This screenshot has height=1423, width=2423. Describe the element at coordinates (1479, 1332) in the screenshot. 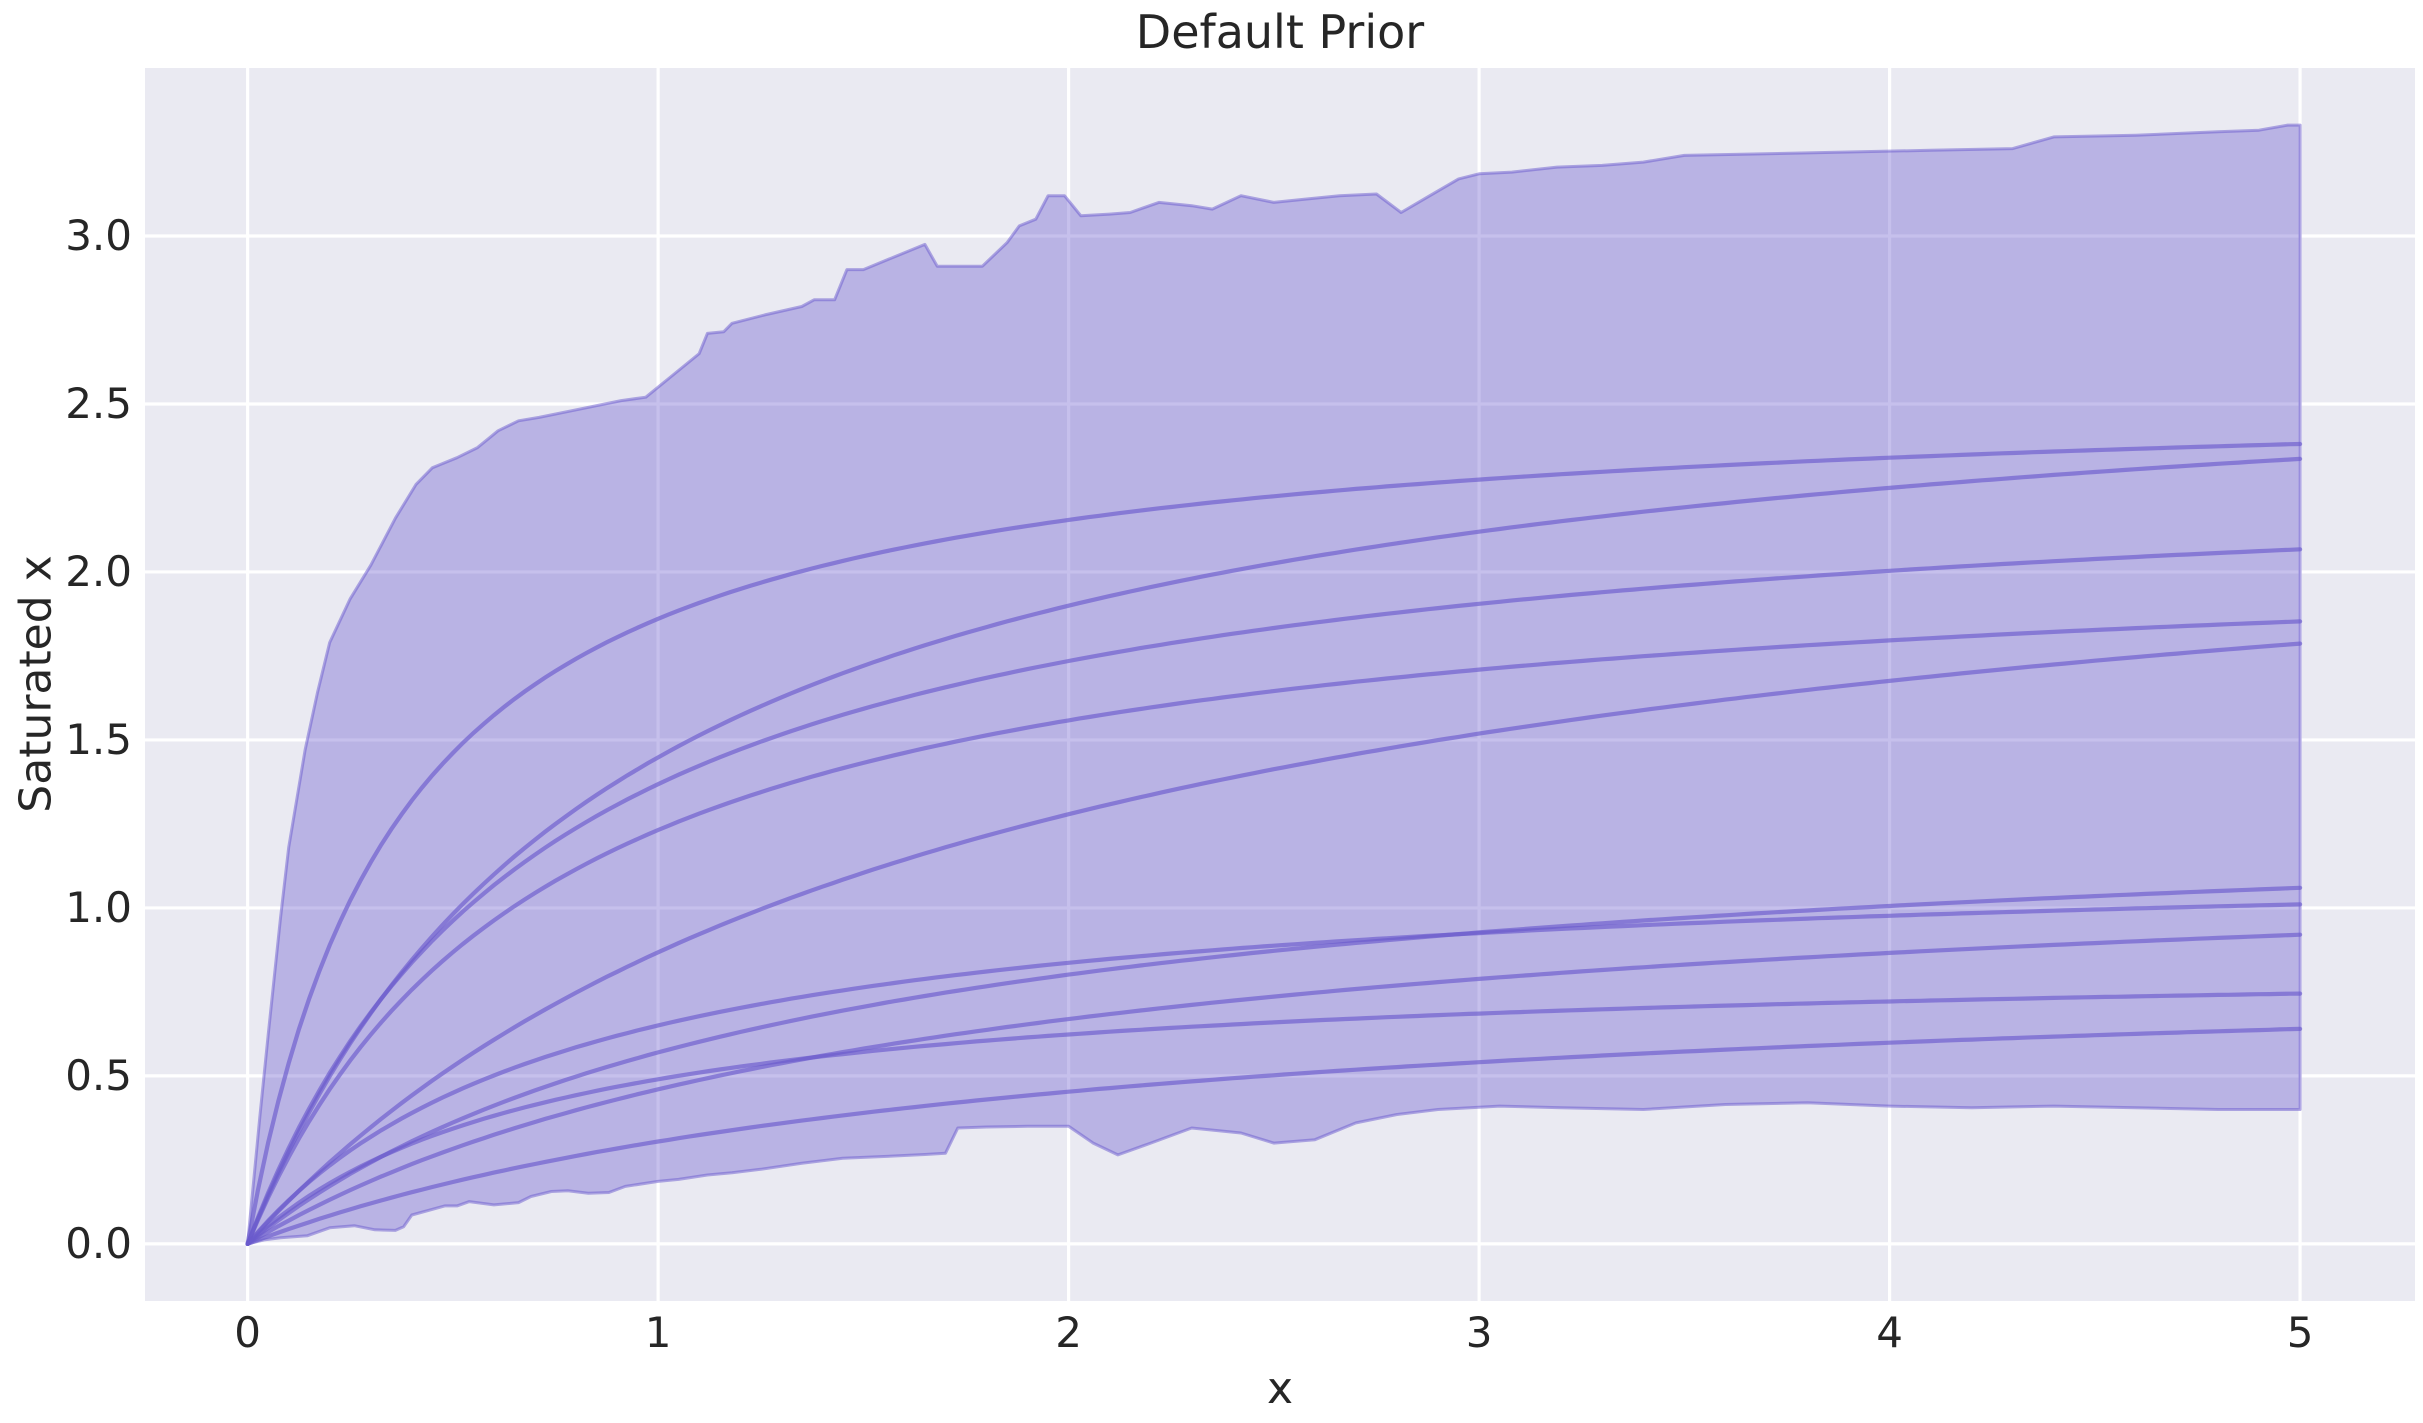

I see `x-tick-label: 3` at that location.